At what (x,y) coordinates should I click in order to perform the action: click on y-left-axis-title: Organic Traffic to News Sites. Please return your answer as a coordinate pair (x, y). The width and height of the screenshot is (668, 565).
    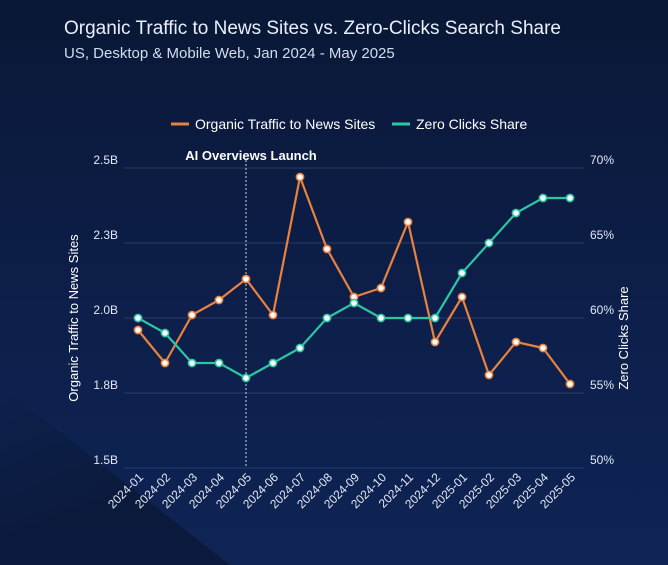
    Looking at the image, I should click on (73, 318).